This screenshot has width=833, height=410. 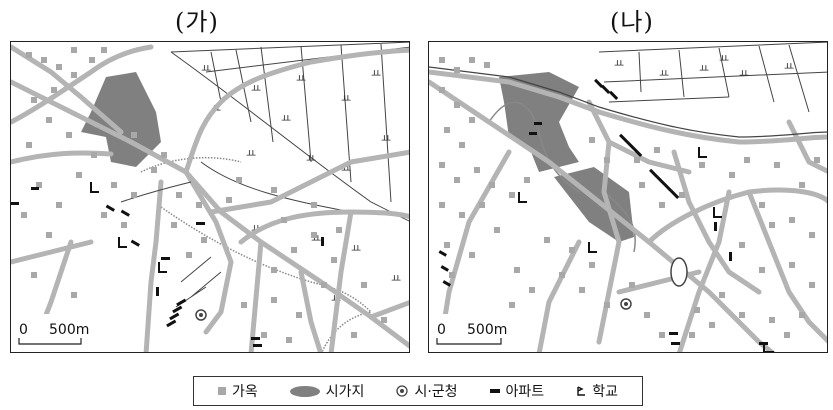 I want to click on scale-zero-ga: 0, so click(x=23, y=330).